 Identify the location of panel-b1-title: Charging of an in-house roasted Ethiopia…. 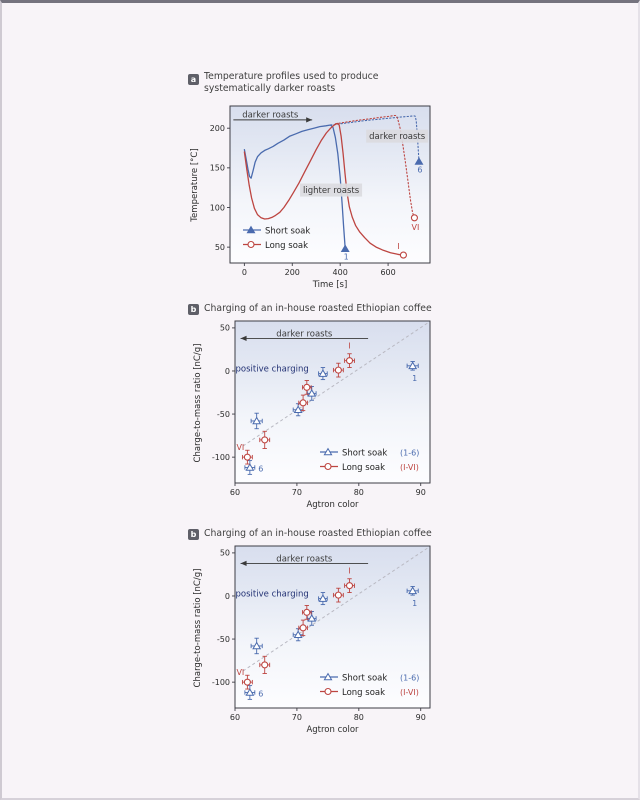
(318, 308).